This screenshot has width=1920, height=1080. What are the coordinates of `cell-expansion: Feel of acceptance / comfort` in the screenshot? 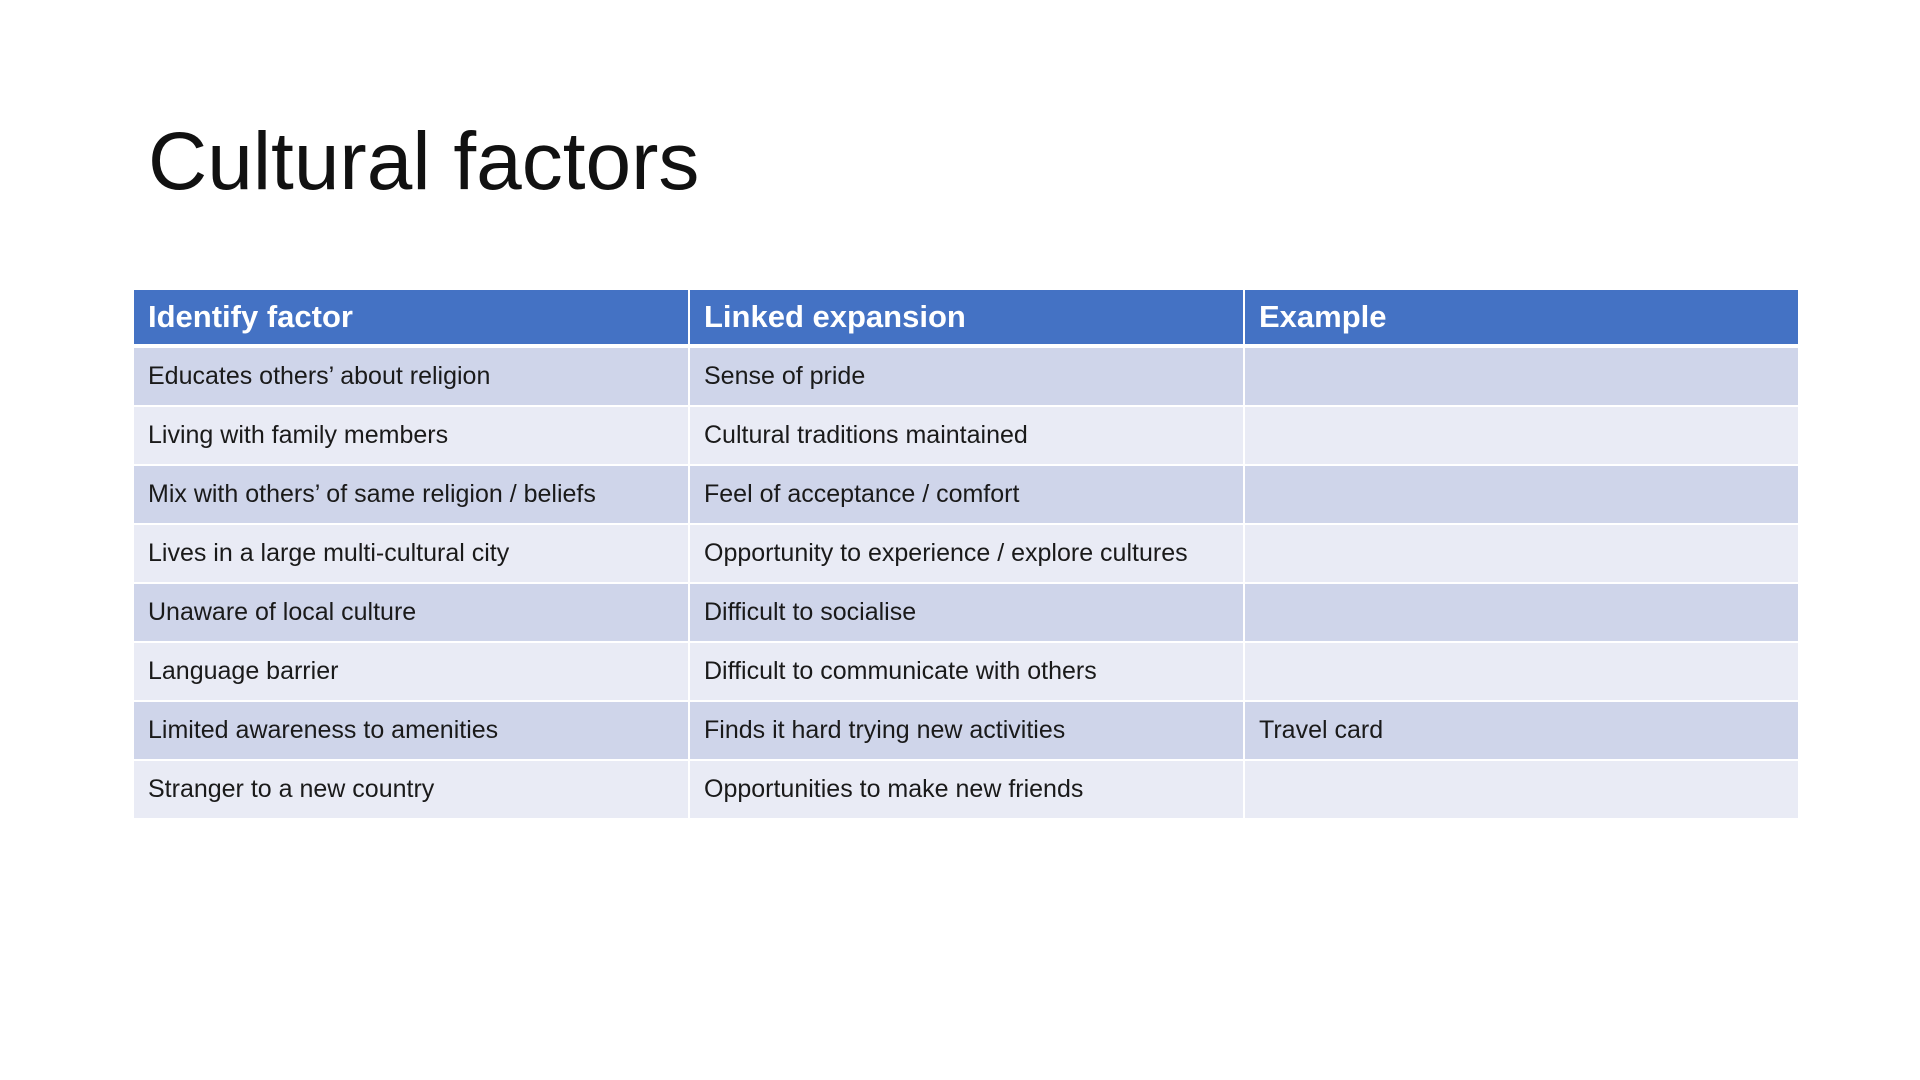 It's located at (967, 495).